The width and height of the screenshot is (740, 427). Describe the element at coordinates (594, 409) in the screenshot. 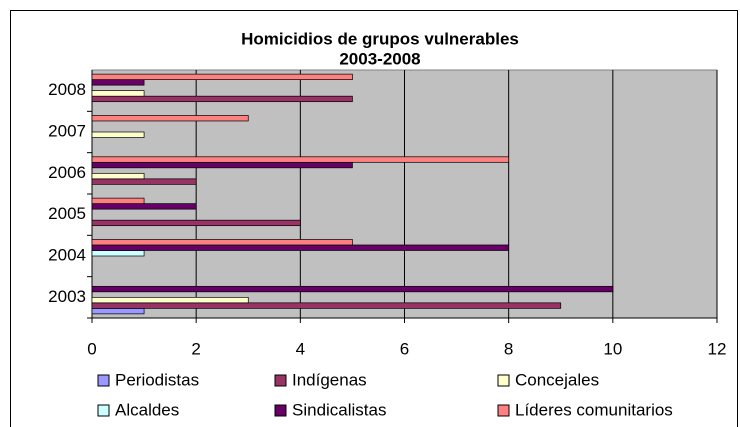

I see `legend-label: Líderes comunitarios` at that location.